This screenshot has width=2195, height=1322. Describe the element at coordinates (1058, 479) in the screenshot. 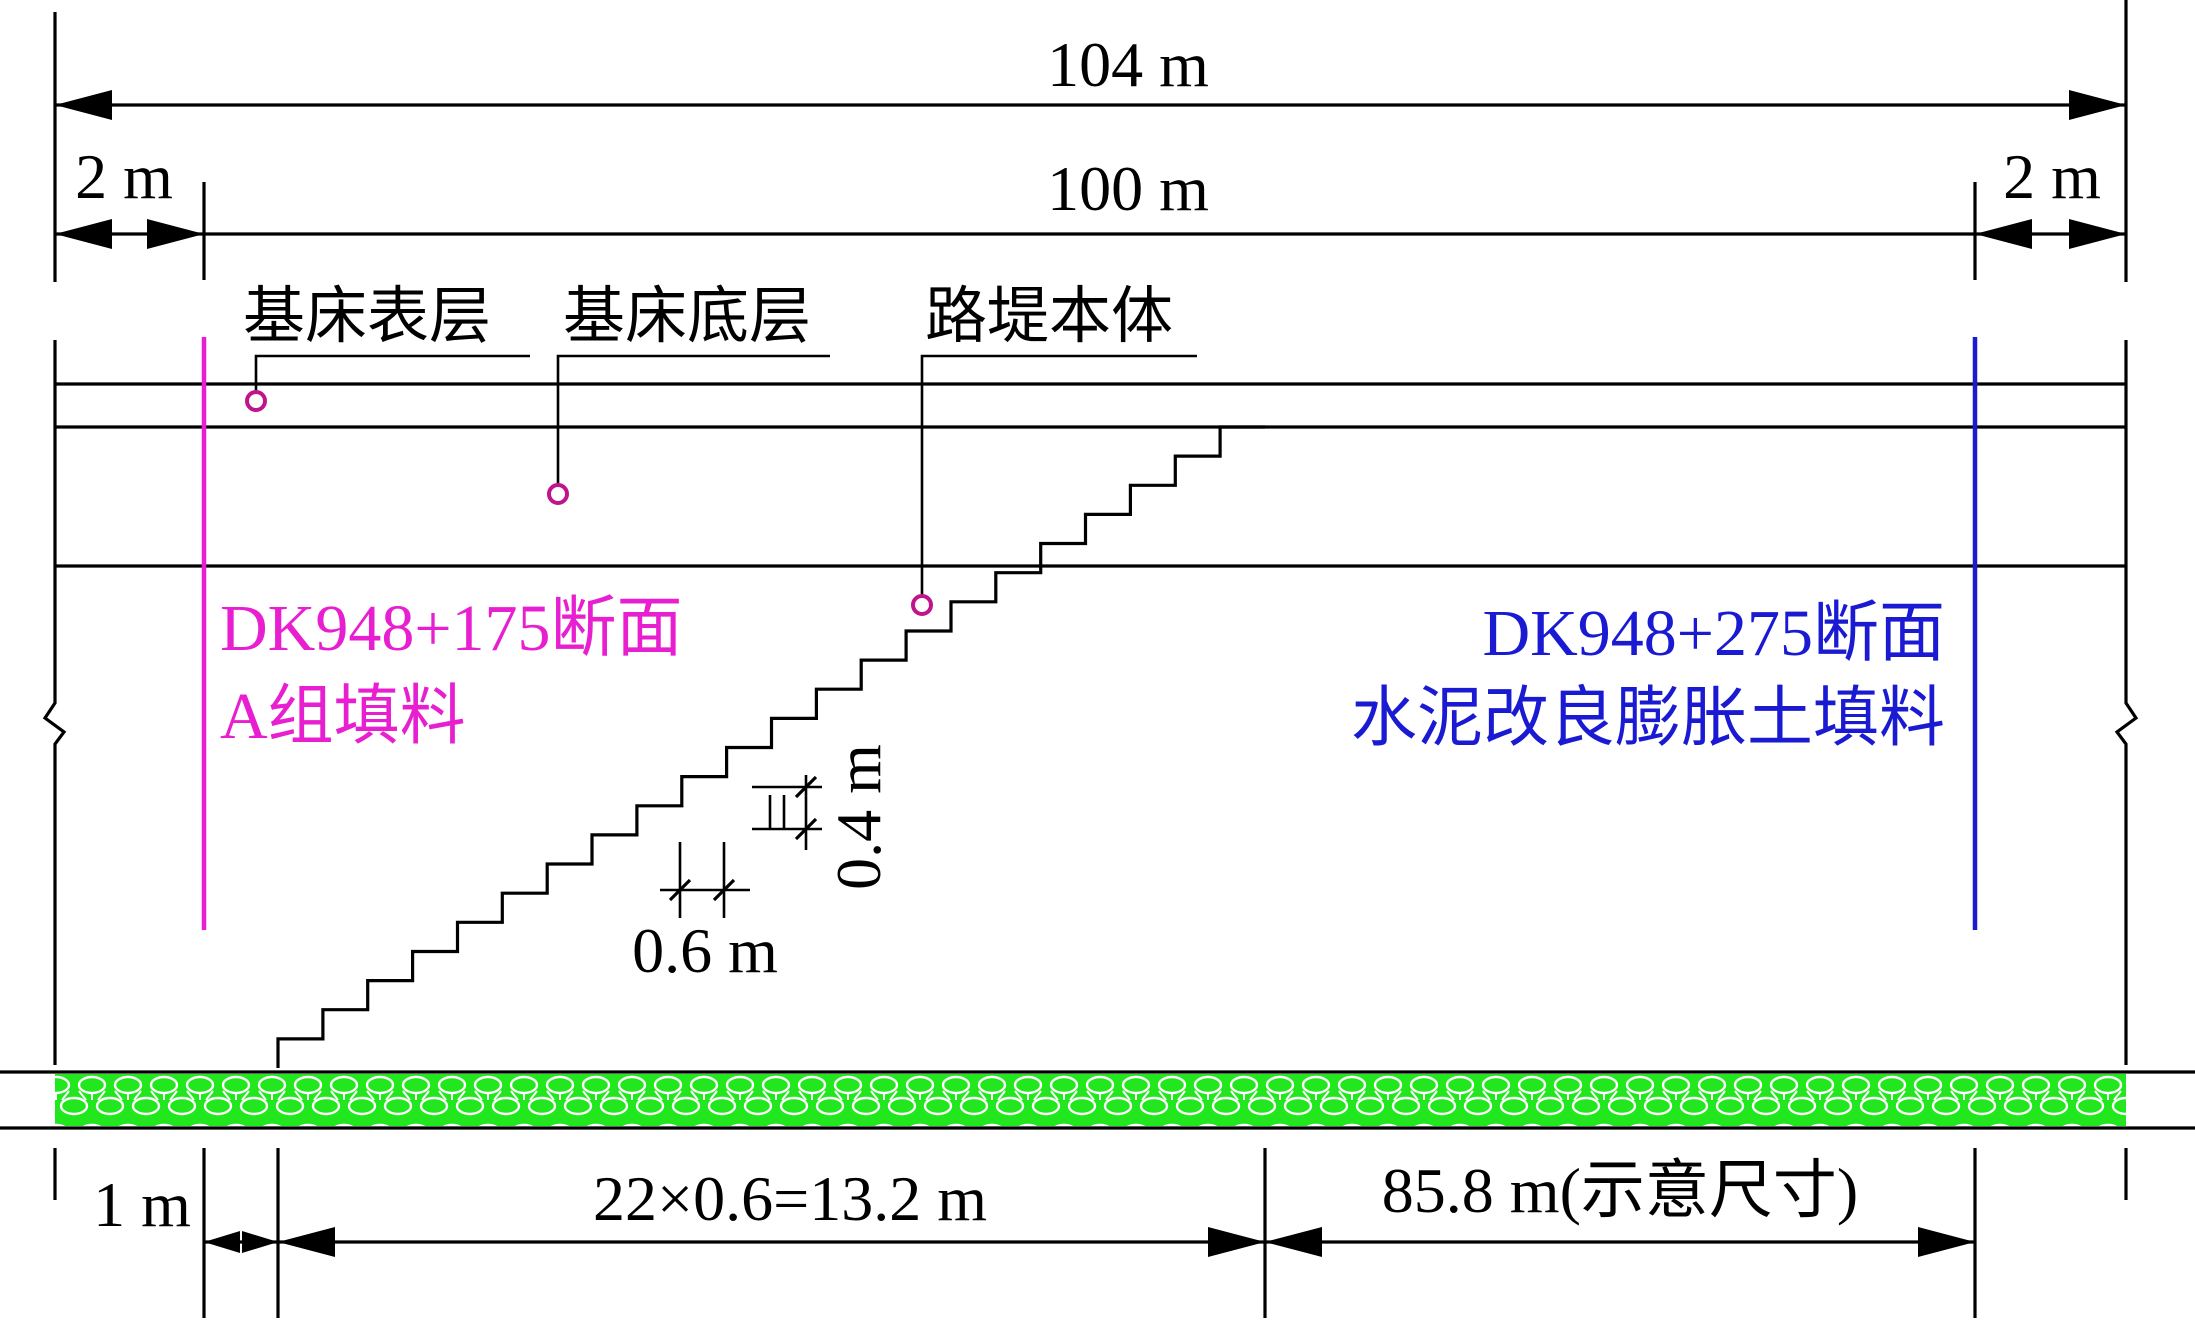

I see `leader-embankment-body` at that location.